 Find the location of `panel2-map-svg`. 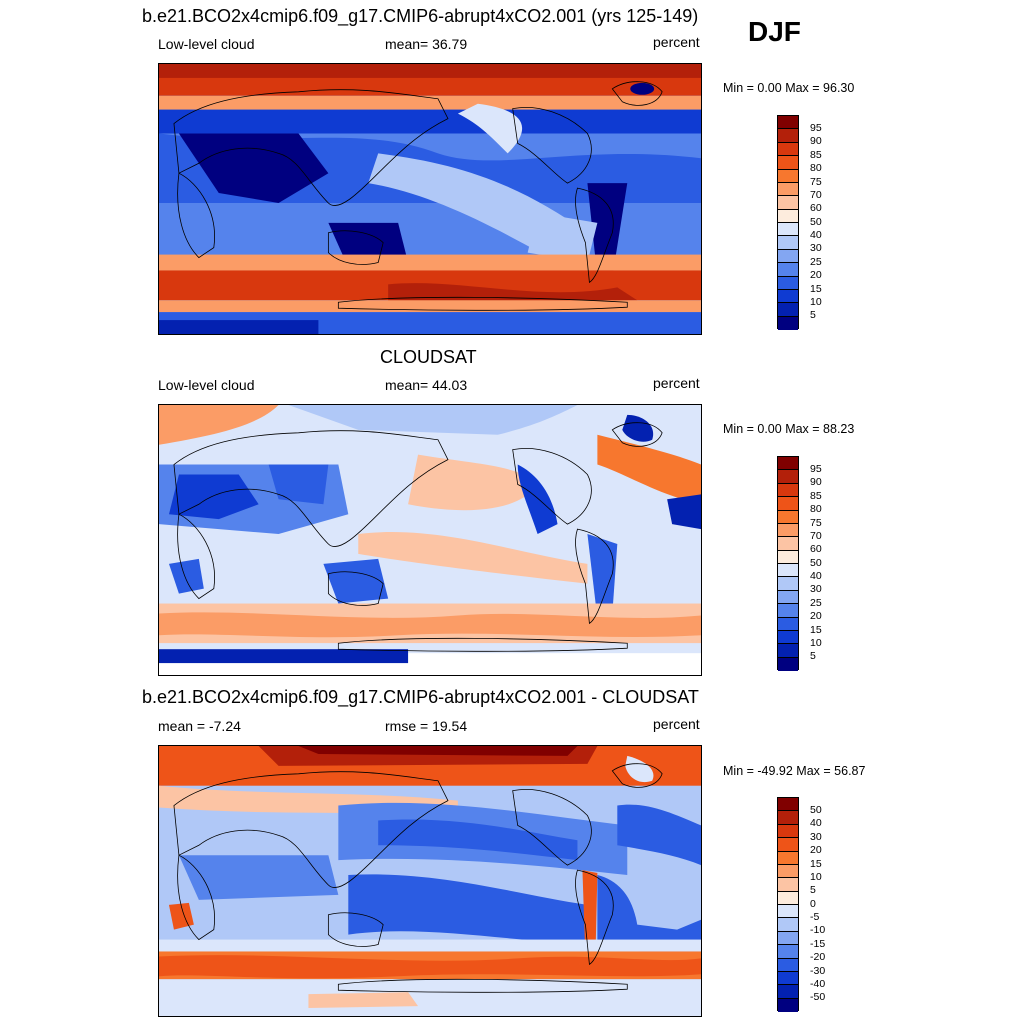

panel2-map-svg is located at coordinates (430, 540).